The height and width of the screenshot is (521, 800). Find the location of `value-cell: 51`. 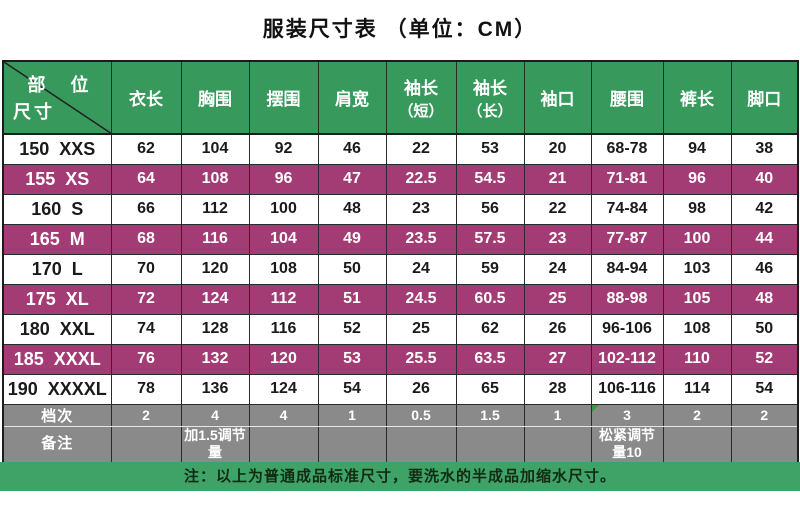

value-cell: 51 is located at coordinates (352, 299).